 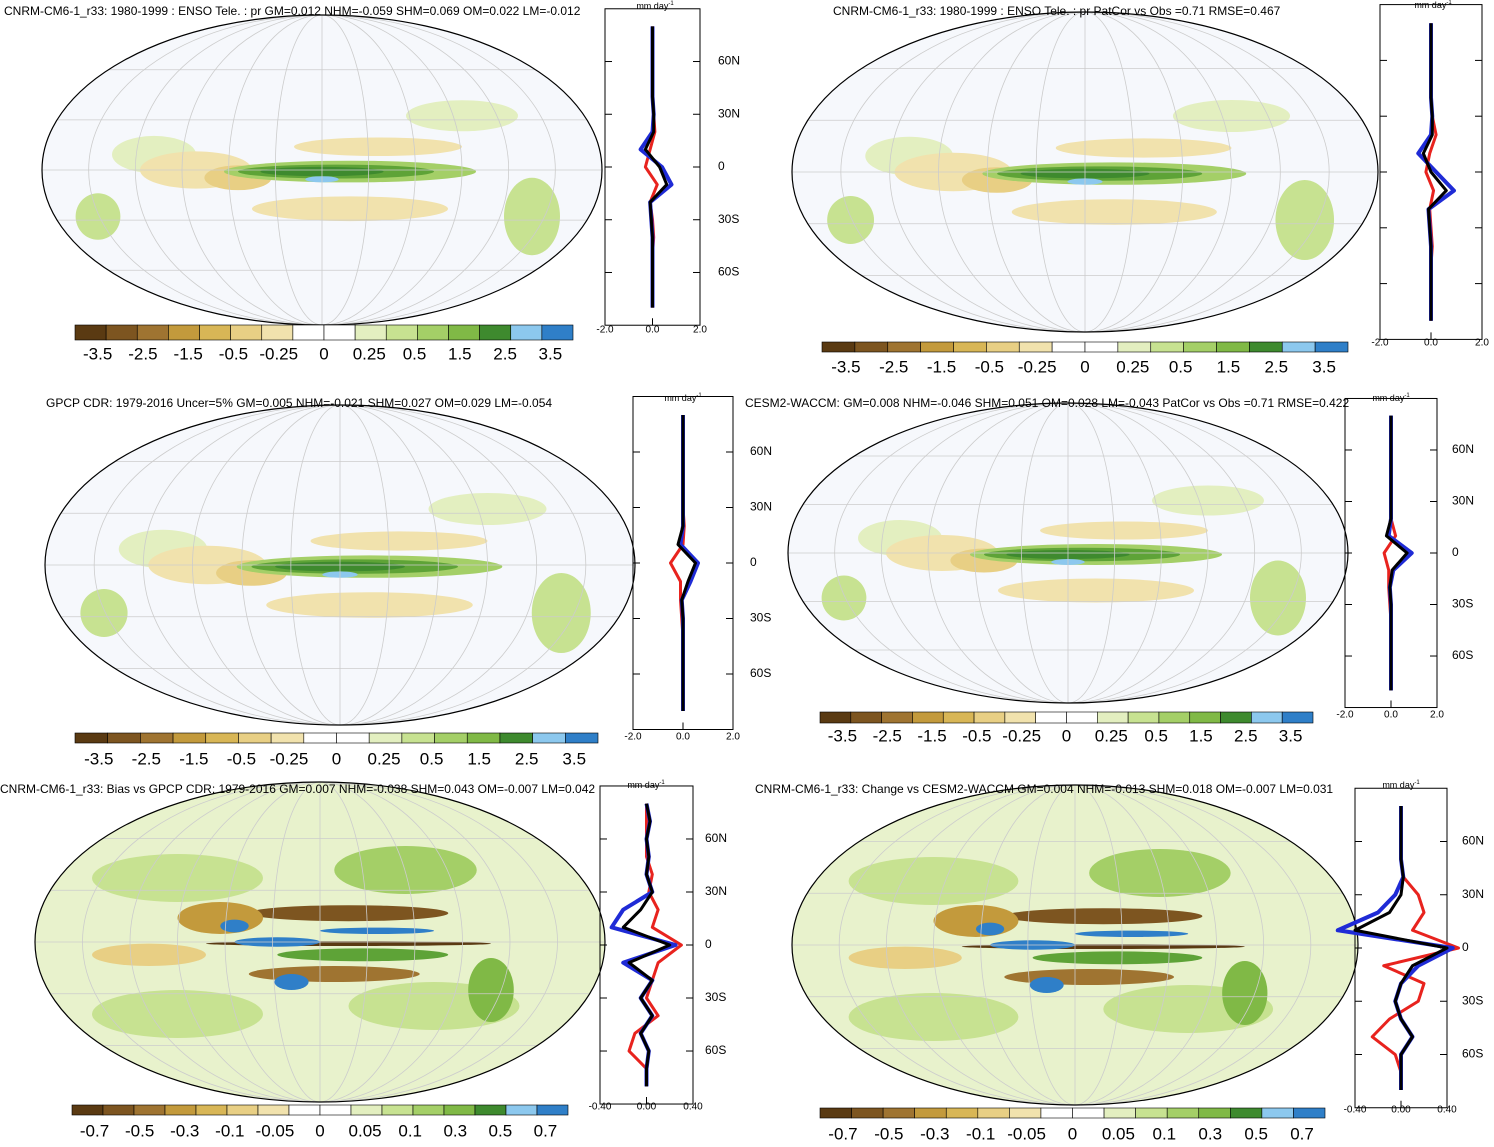 What do you see at coordinates (980, 1133) in the screenshot?
I see `colorbar-label: -0.1` at bounding box center [980, 1133].